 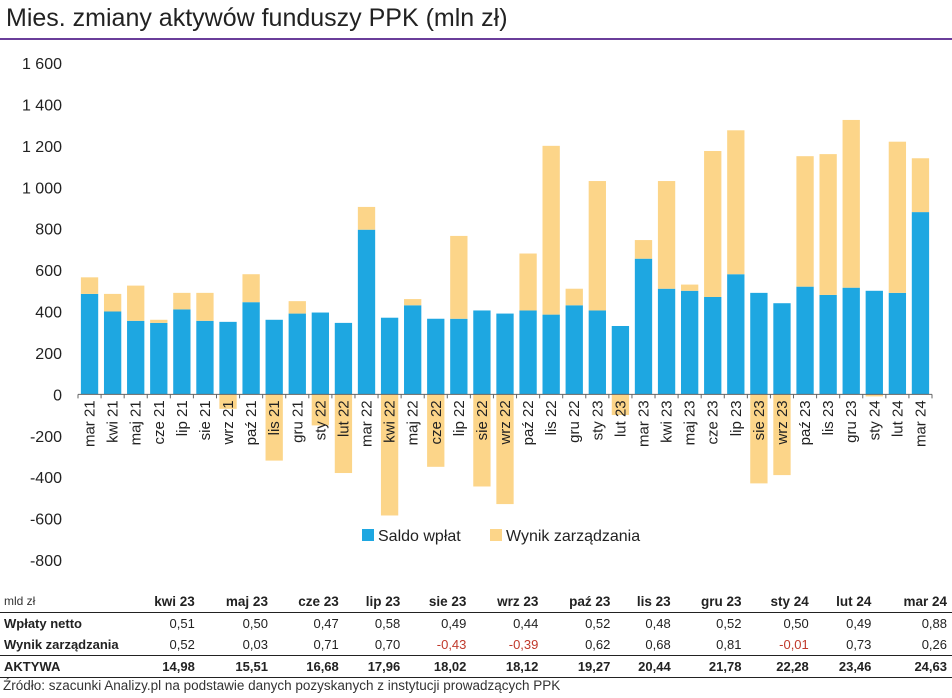 What do you see at coordinates (46, 437) in the screenshot?
I see `y-tick-label: -200` at bounding box center [46, 437].